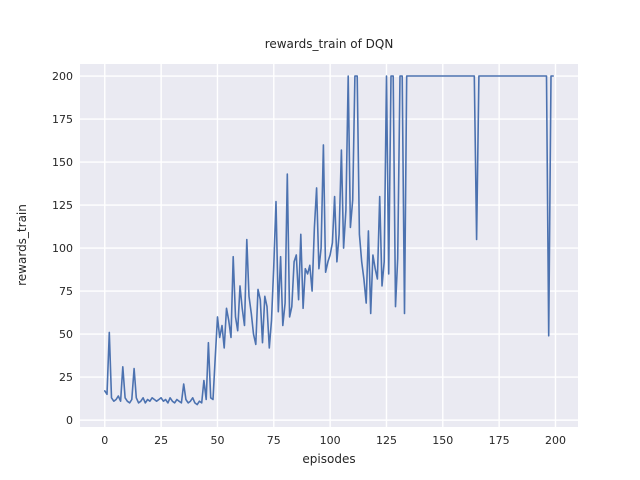 Image resolution: width=640 pixels, height=480 pixels. What do you see at coordinates (274, 440) in the screenshot?
I see `x-tick-label: 75` at bounding box center [274, 440].